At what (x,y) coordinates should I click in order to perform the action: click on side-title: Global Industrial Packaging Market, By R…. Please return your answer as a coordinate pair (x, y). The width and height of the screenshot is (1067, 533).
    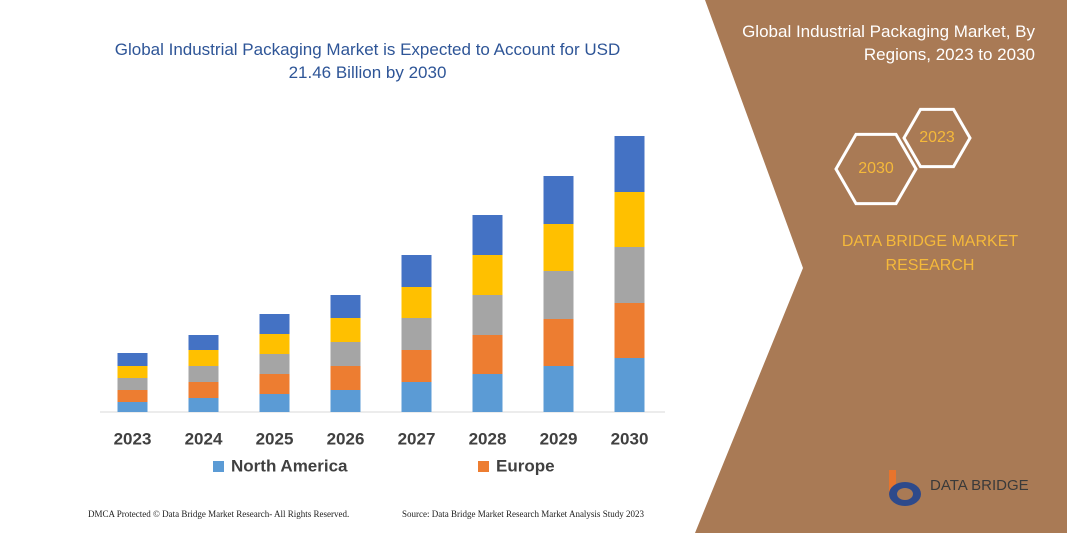
    Looking at the image, I should click on (888, 43).